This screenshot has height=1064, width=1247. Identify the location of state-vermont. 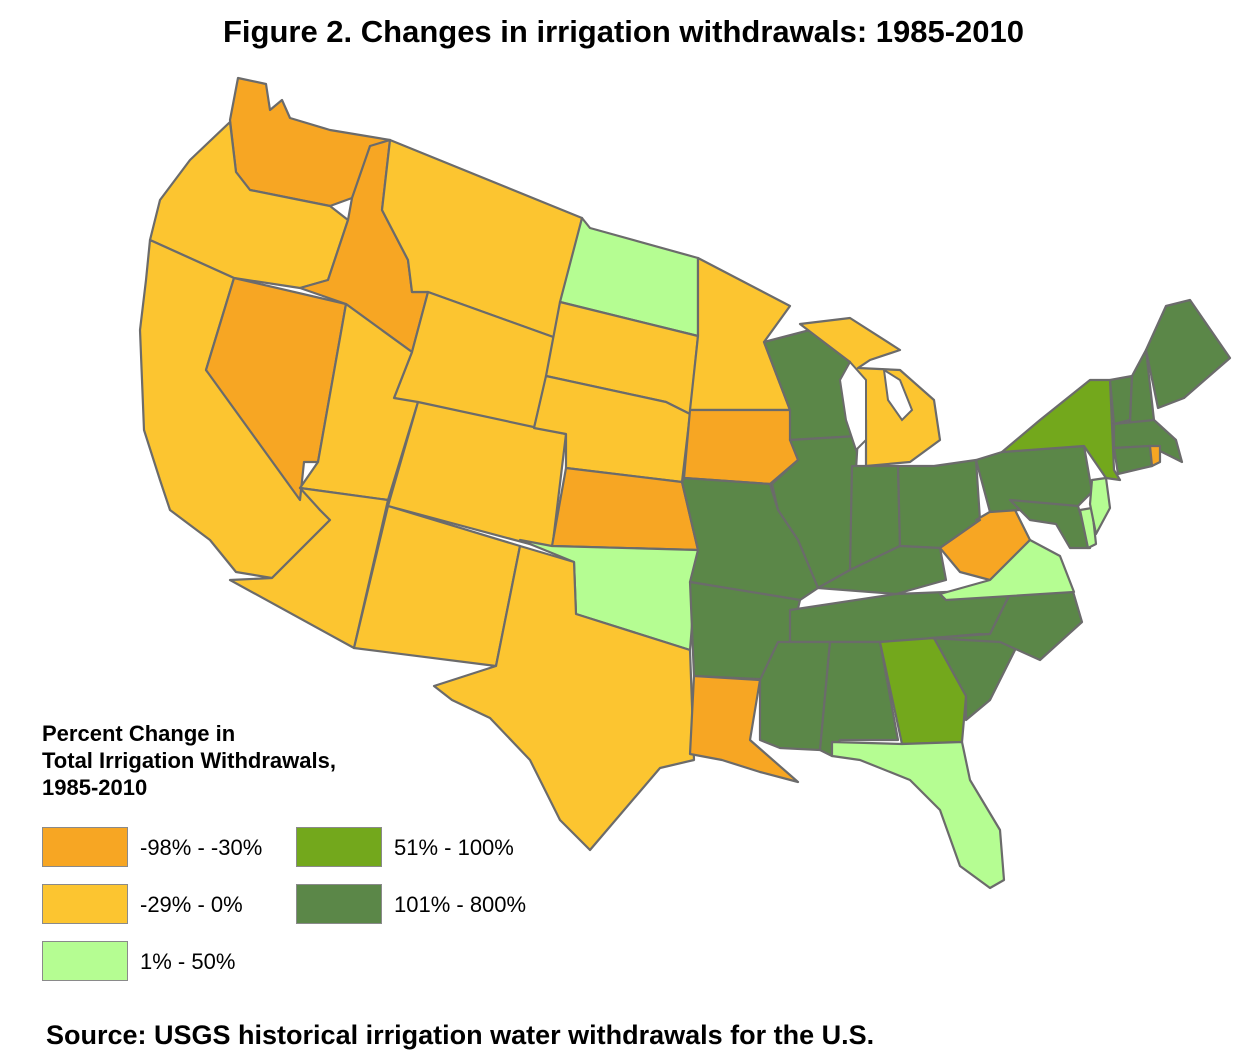
(1121, 400).